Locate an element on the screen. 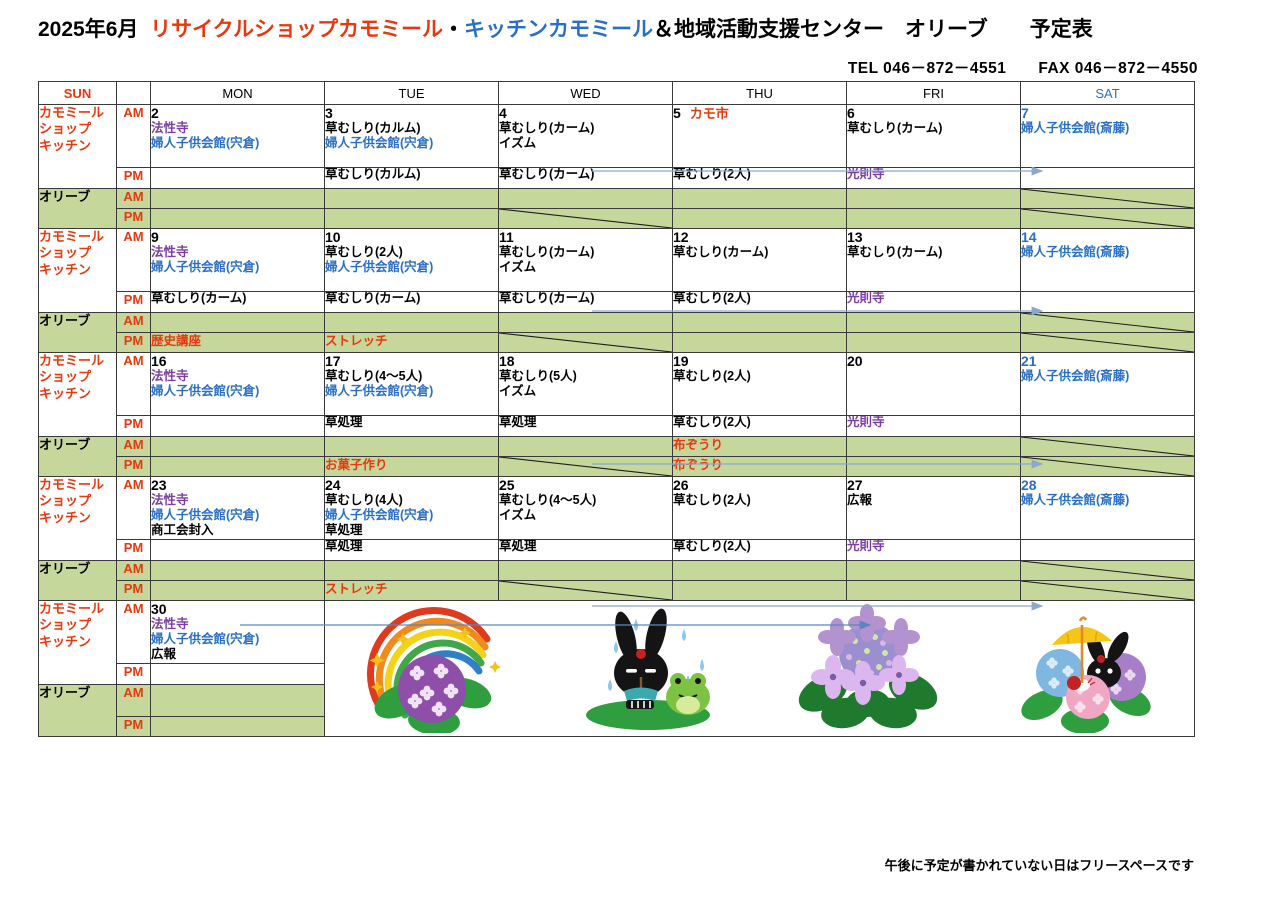 The width and height of the screenshot is (1280, 905). day-cell-olive-pm: 布ぞうり is located at coordinates (759, 466).